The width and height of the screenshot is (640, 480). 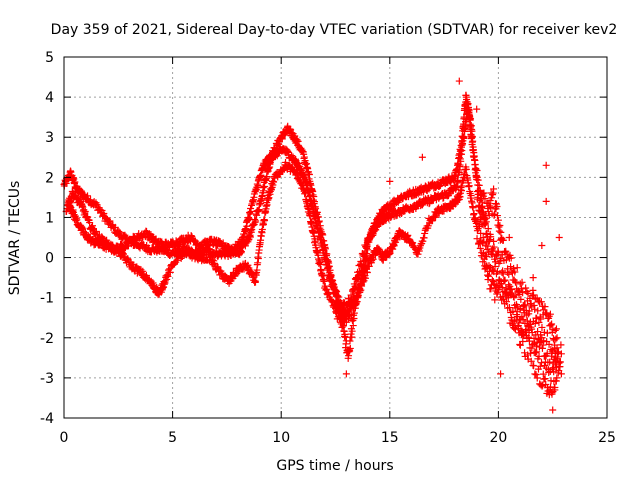 What do you see at coordinates (47, 339) in the screenshot?
I see `y-tick-label: -2` at bounding box center [47, 339].